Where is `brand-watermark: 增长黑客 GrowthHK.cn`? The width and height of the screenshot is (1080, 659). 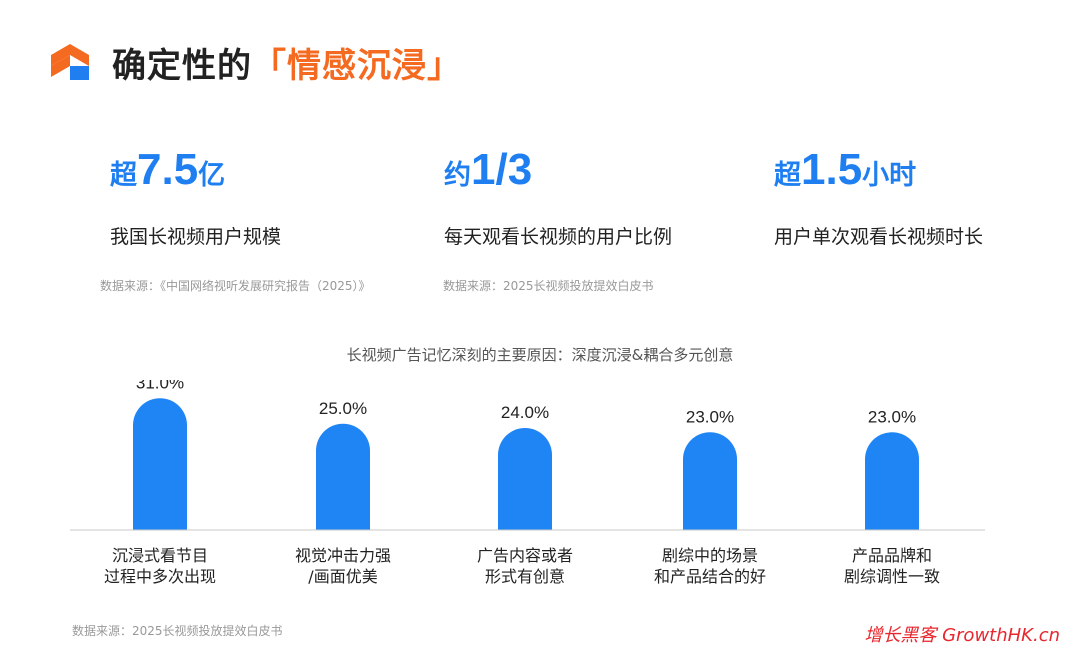 brand-watermark: 增长黑客 GrowthHK.cn is located at coordinates (962, 635).